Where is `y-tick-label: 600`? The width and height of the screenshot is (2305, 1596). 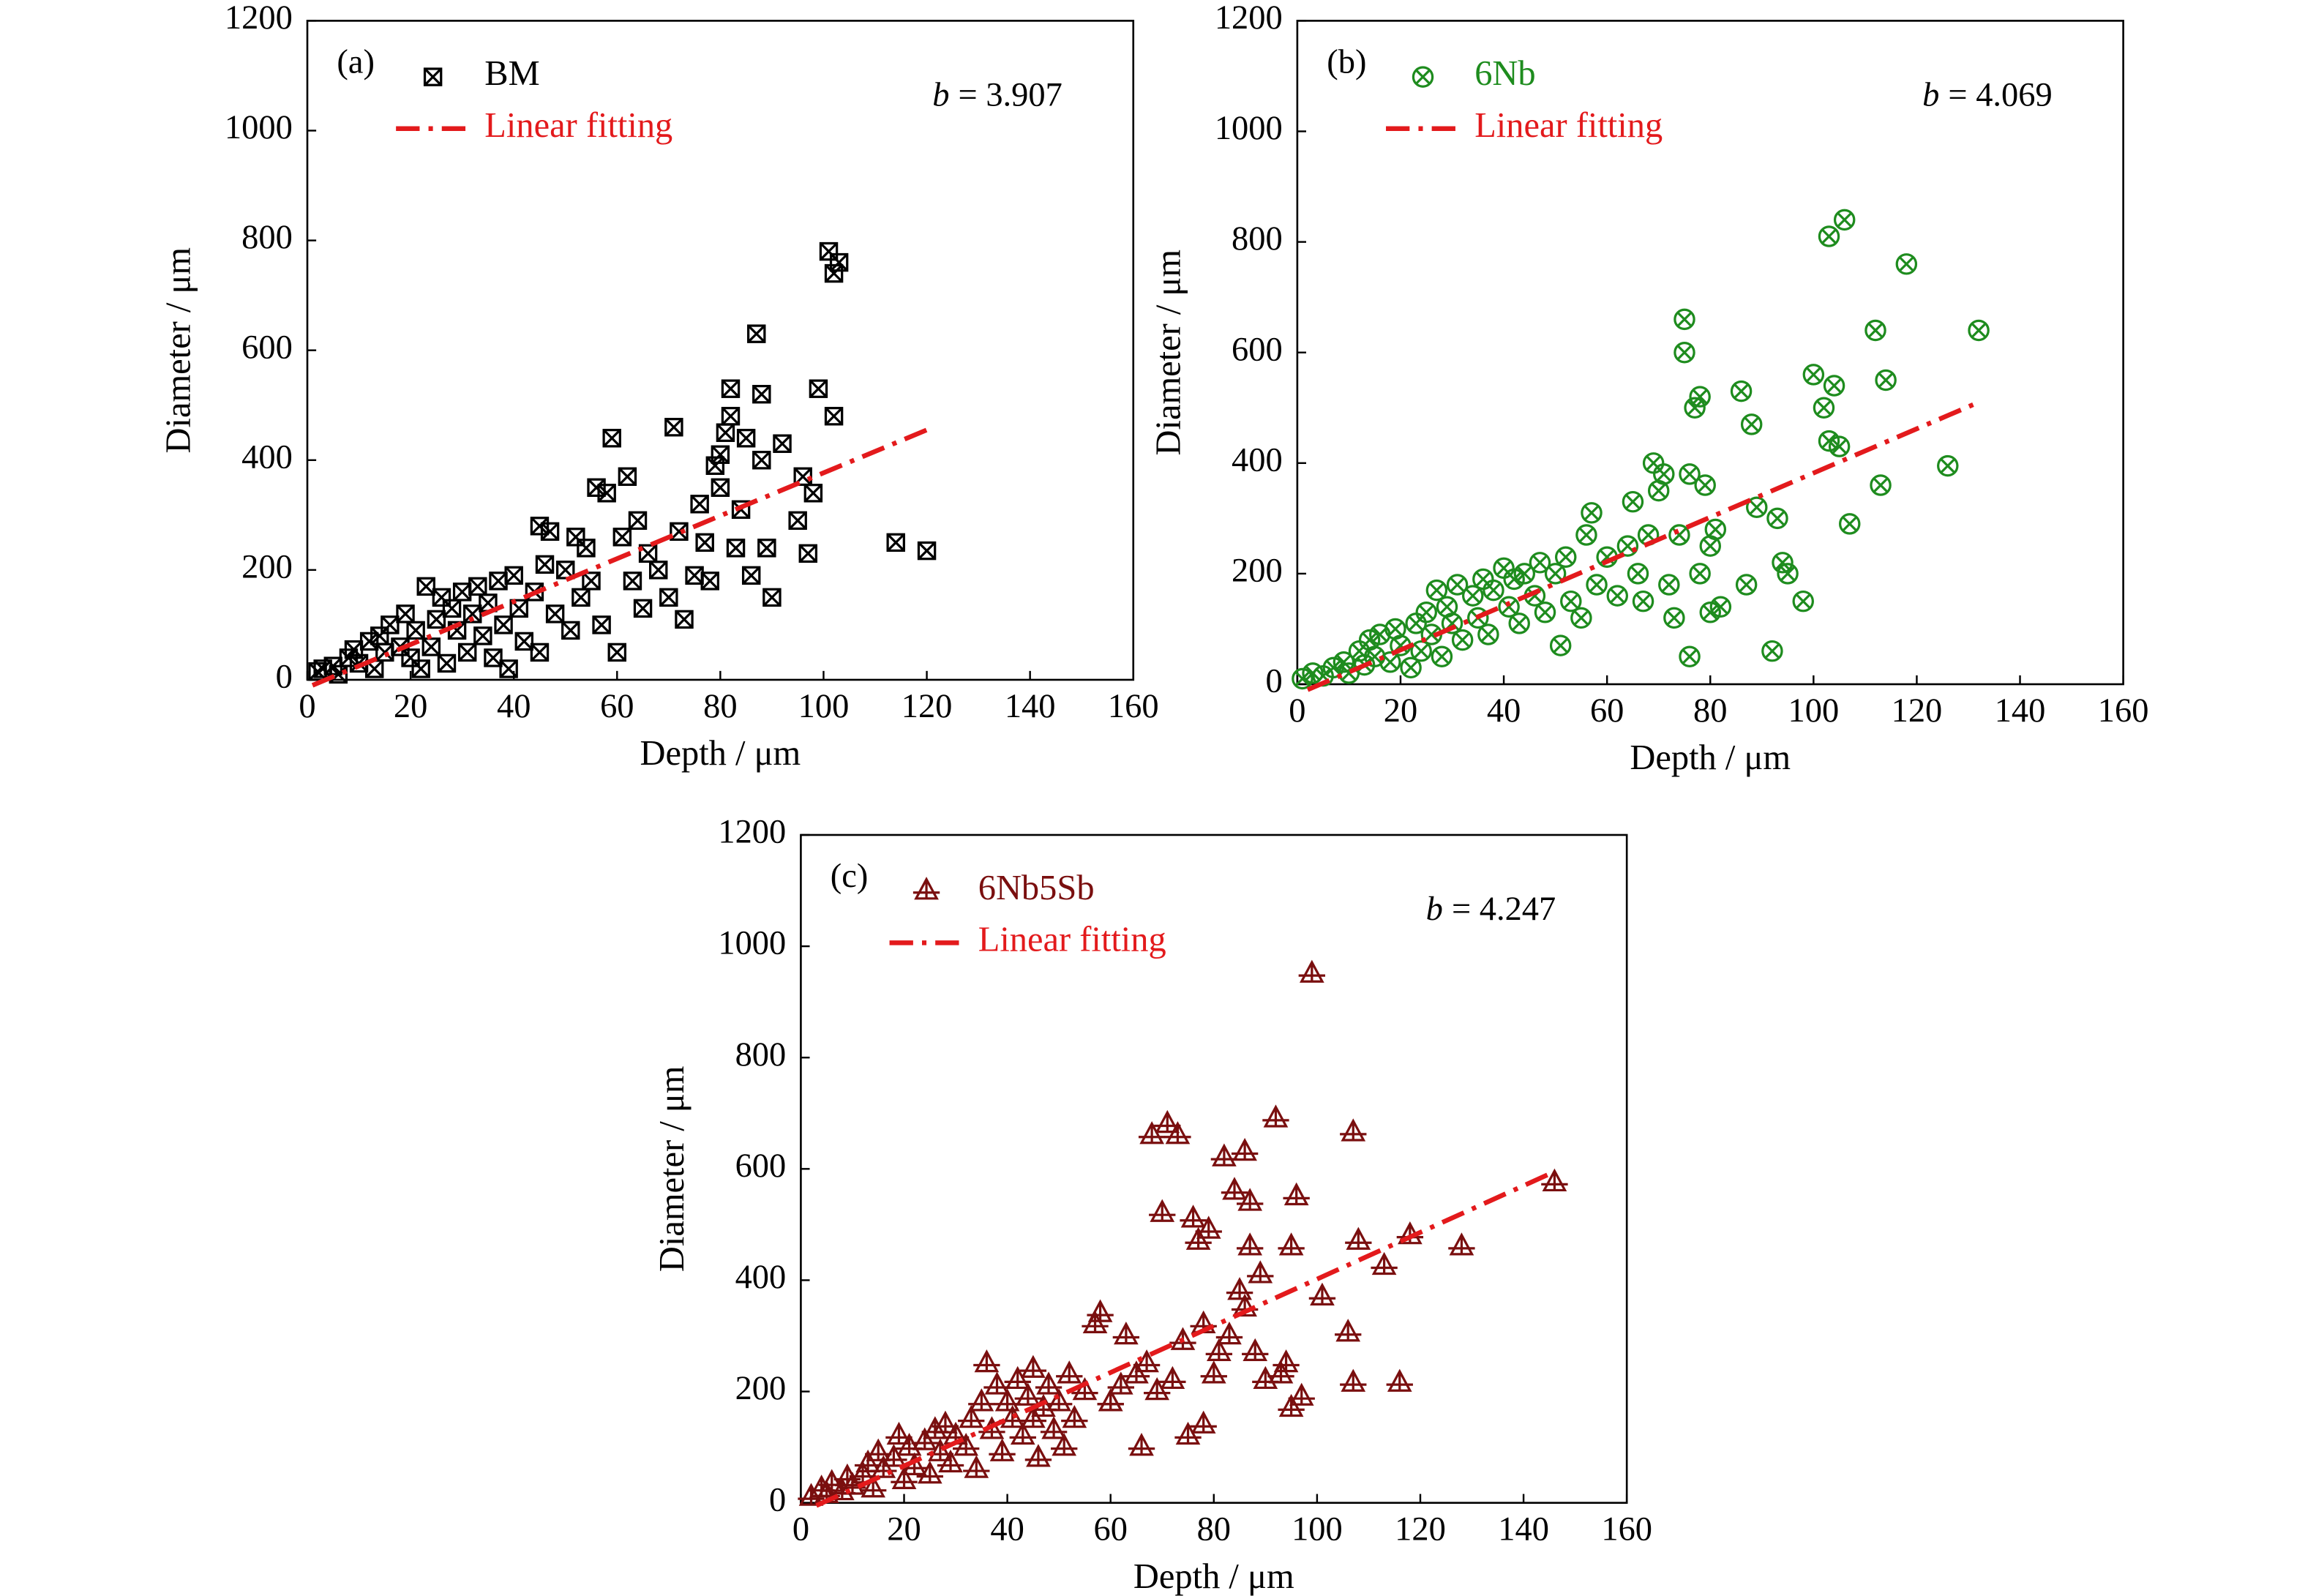
y-tick-label: 600 is located at coordinates (267, 347).